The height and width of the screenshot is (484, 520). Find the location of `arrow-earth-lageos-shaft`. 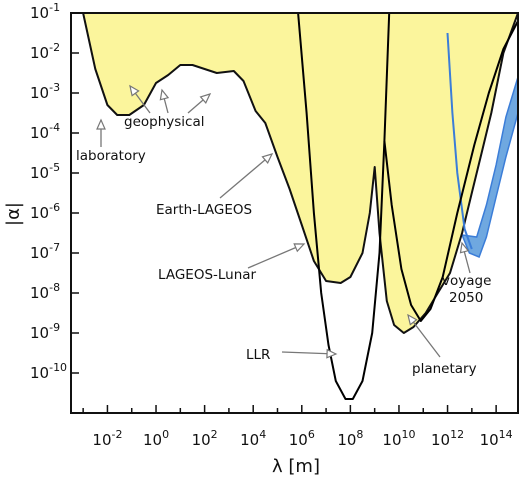

arrow-earth-lageos-shaft is located at coordinates (246, 176).